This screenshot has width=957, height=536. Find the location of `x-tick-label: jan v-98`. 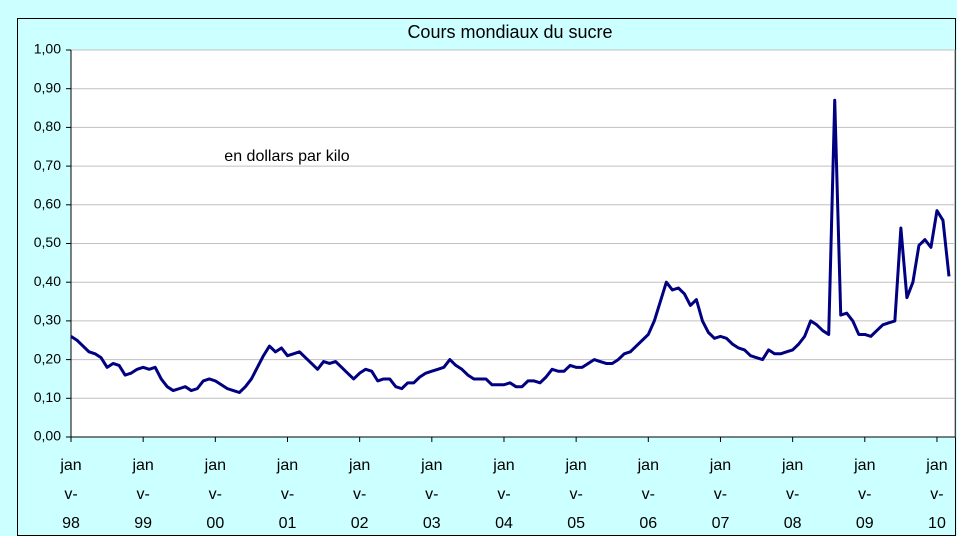

x-tick-label: jan v-98 is located at coordinates (70, 494).